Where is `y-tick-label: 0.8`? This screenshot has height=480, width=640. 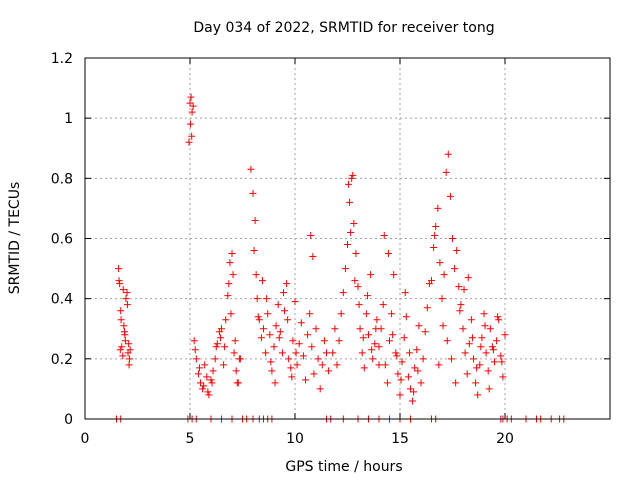 y-tick-label: 0.8 is located at coordinates (62, 179).